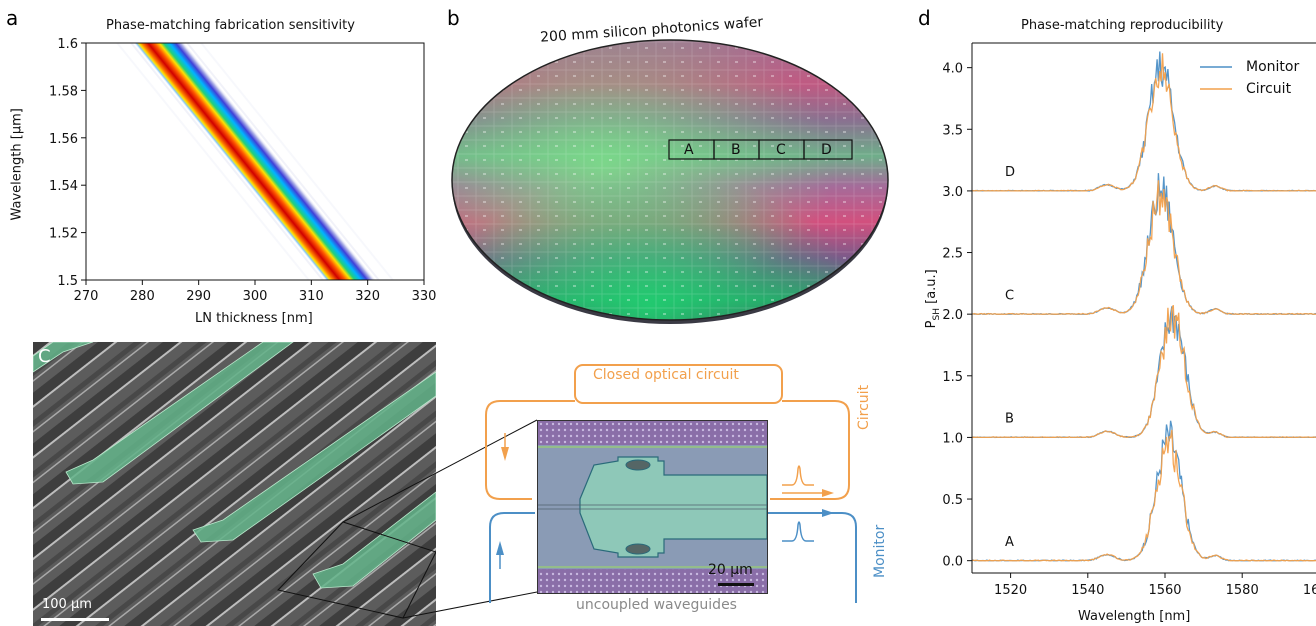 This screenshot has width=1316, height=626. I want to click on spectrum-circuit-b, so click(1144, 371).